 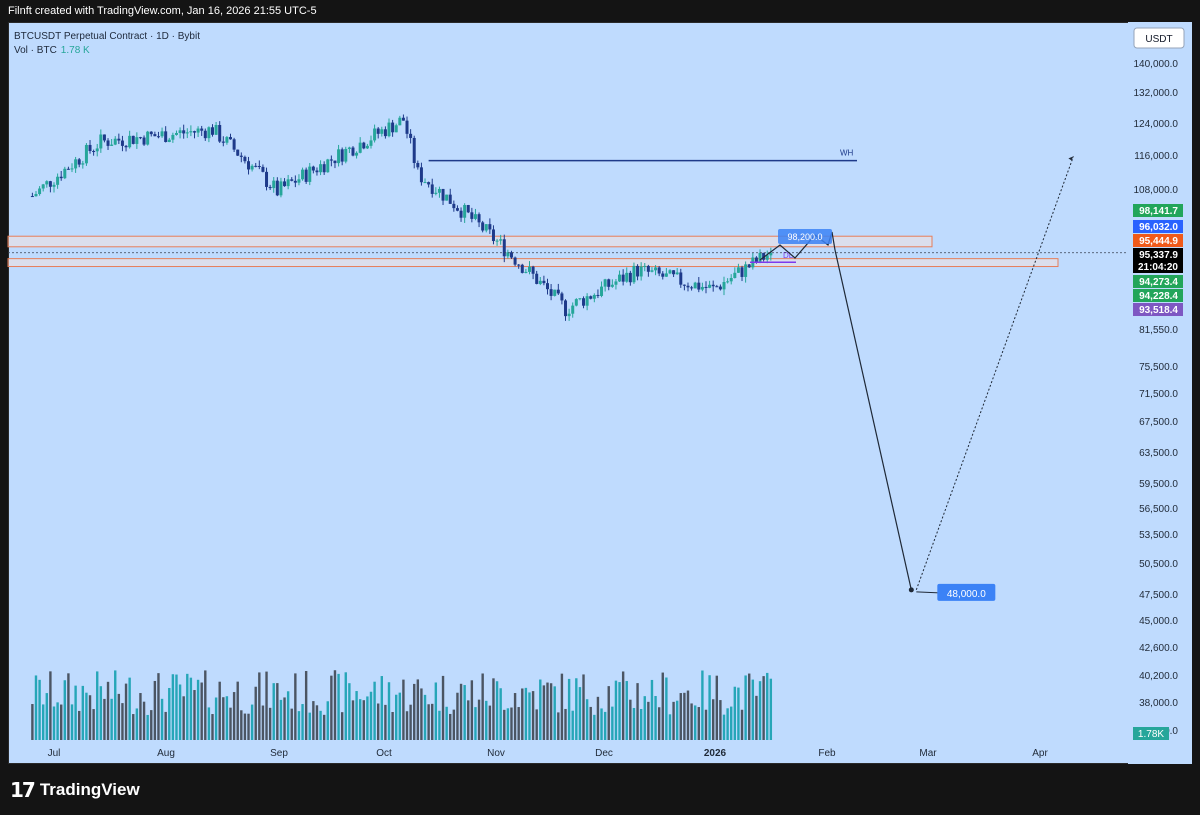 What do you see at coordinates (1071, 158) in the screenshot?
I see `projection-arrowhead` at bounding box center [1071, 158].